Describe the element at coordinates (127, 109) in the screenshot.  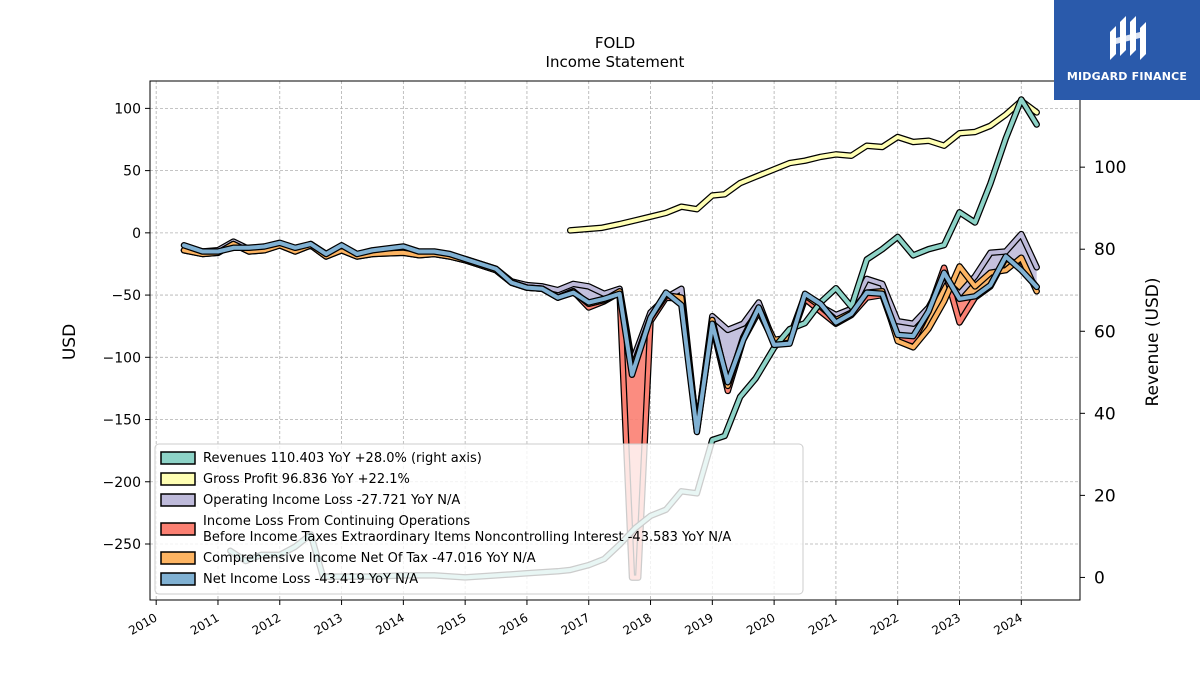
I see `y-tick-label: 100` at that location.